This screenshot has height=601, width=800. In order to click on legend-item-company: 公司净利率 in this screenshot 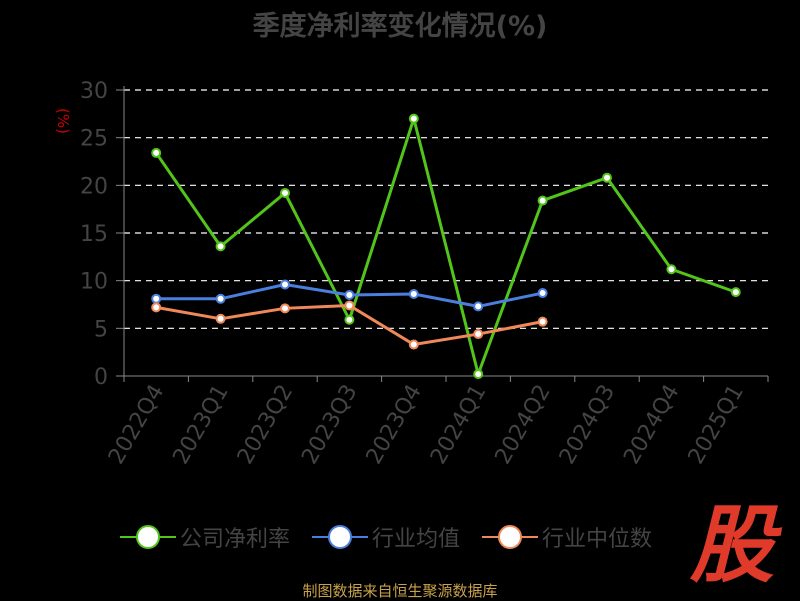, I will do `click(205, 537)`.